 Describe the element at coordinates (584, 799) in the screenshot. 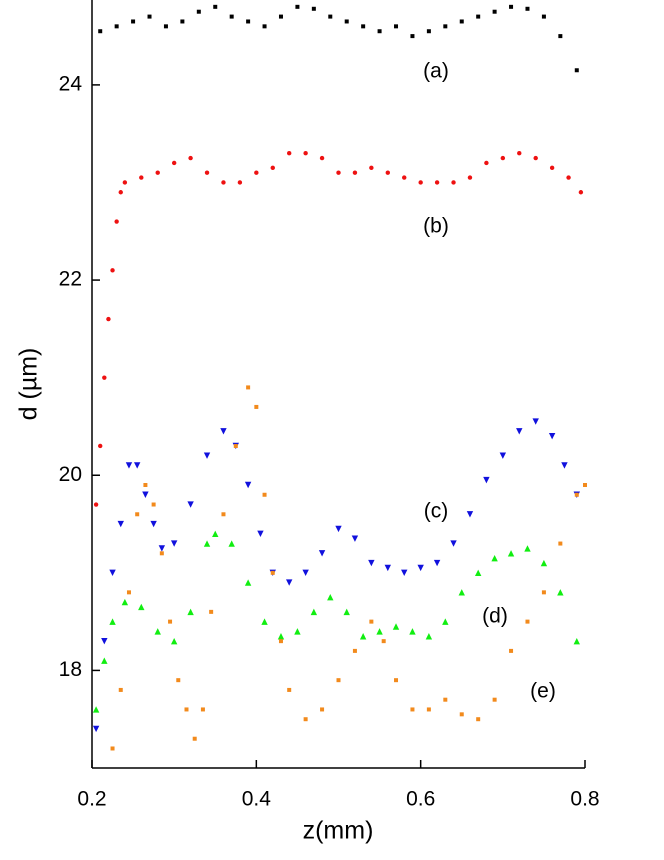

I see `x-tick-label: 0.8` at that location.